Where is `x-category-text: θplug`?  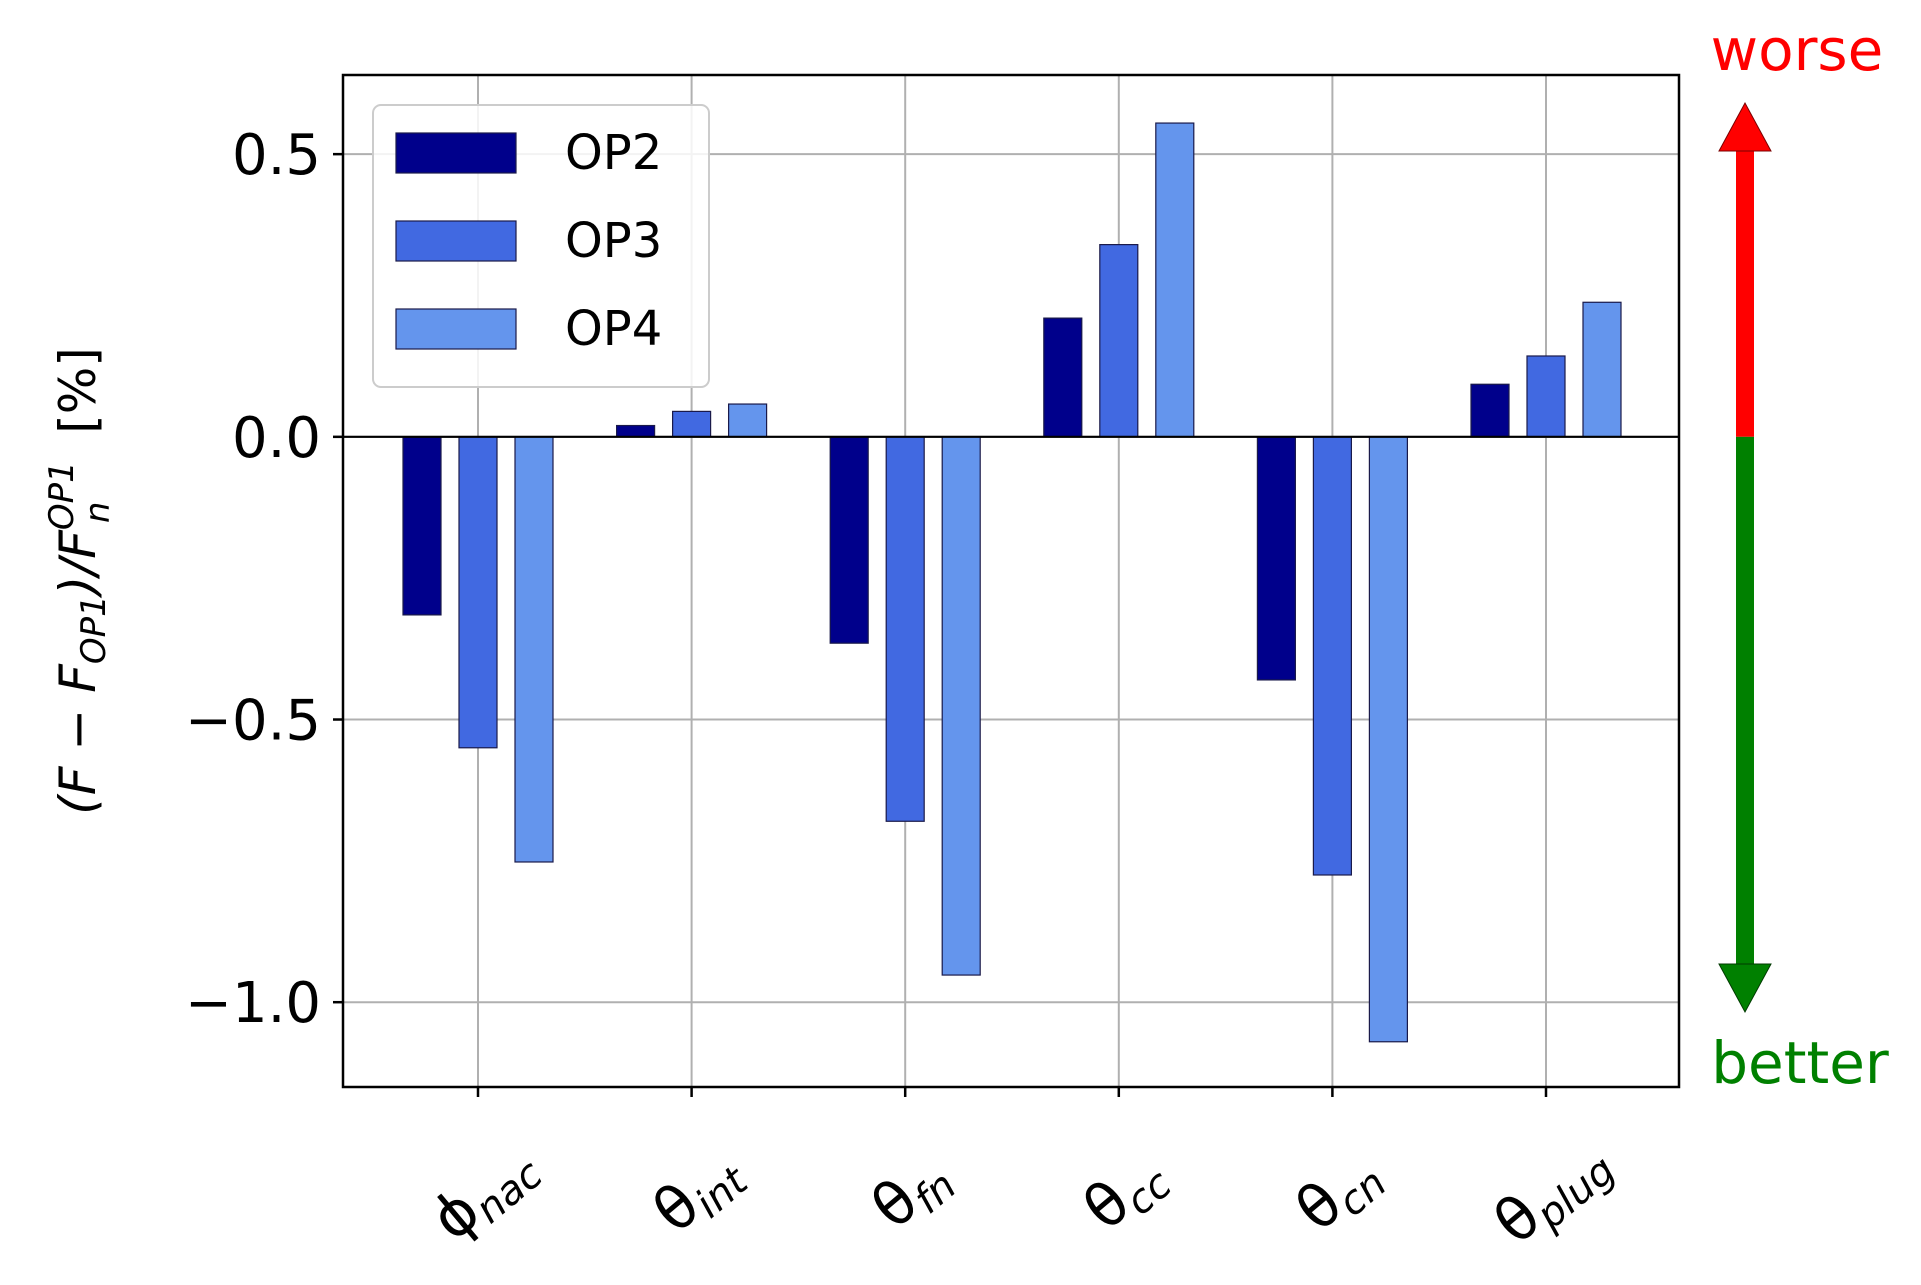
x-category-text: θplug is located at coordinates (1552, 1193).